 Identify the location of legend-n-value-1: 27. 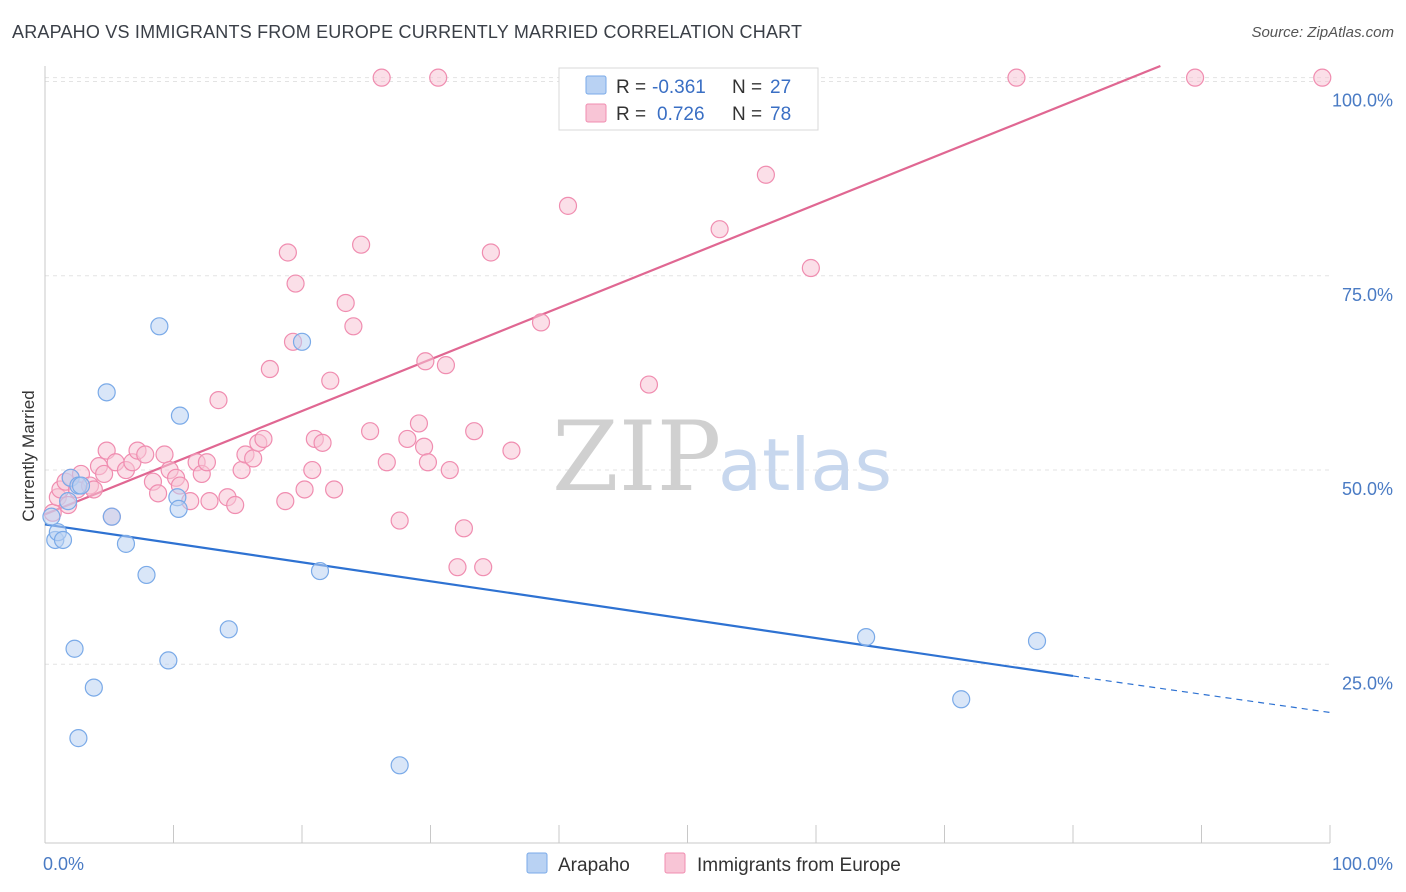
(780, 87).